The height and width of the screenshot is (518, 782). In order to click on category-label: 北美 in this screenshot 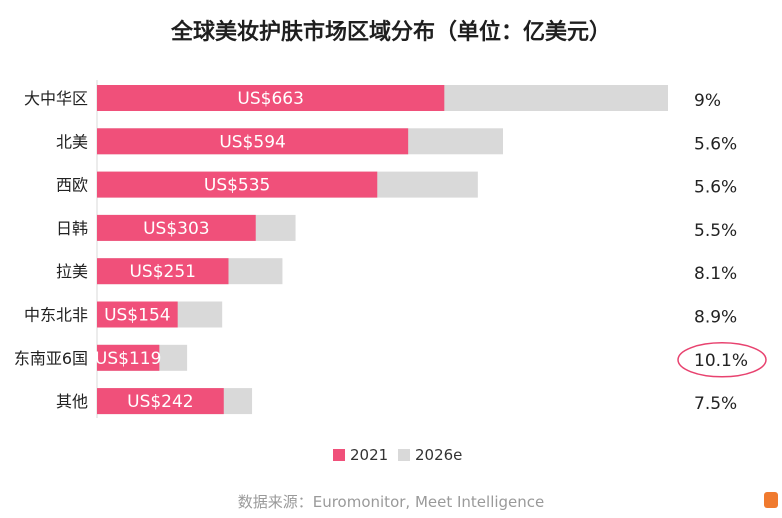, I will do `click(72, 141)`.